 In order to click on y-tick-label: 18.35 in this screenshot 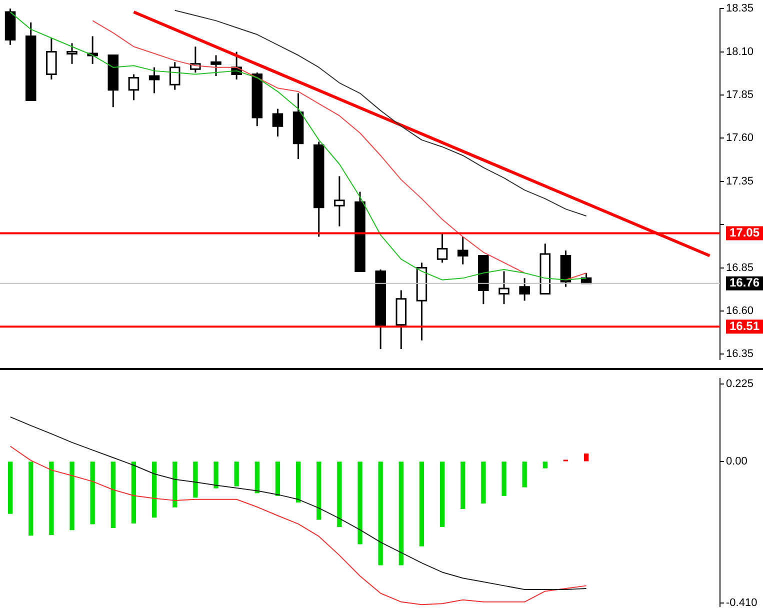, I will do `click(740, 8)`.